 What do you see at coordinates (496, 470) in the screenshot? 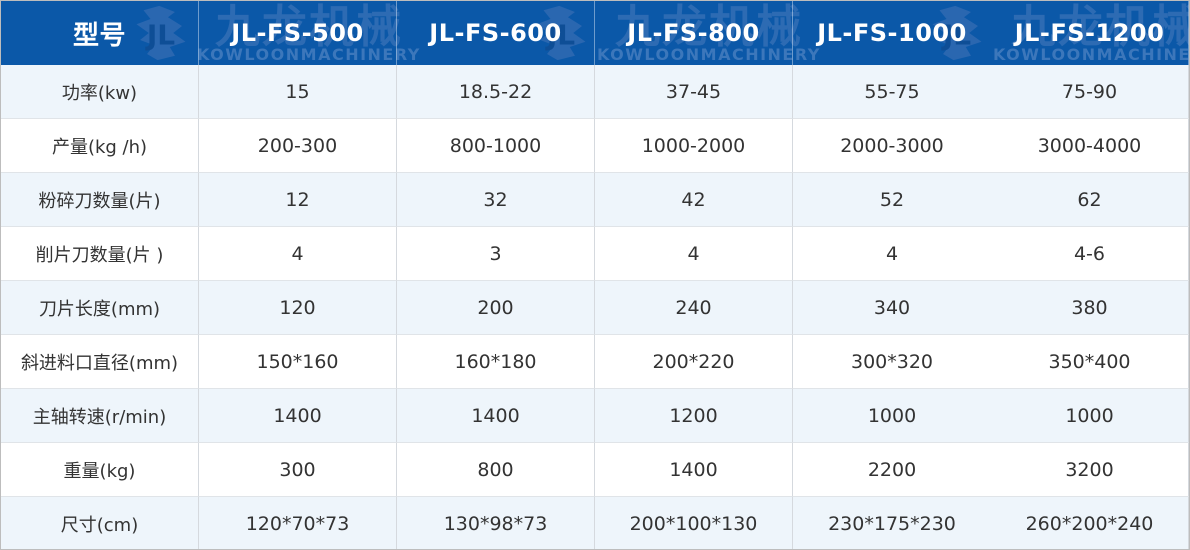
I see `table-cell: 800` at bounding box center [496, 470].